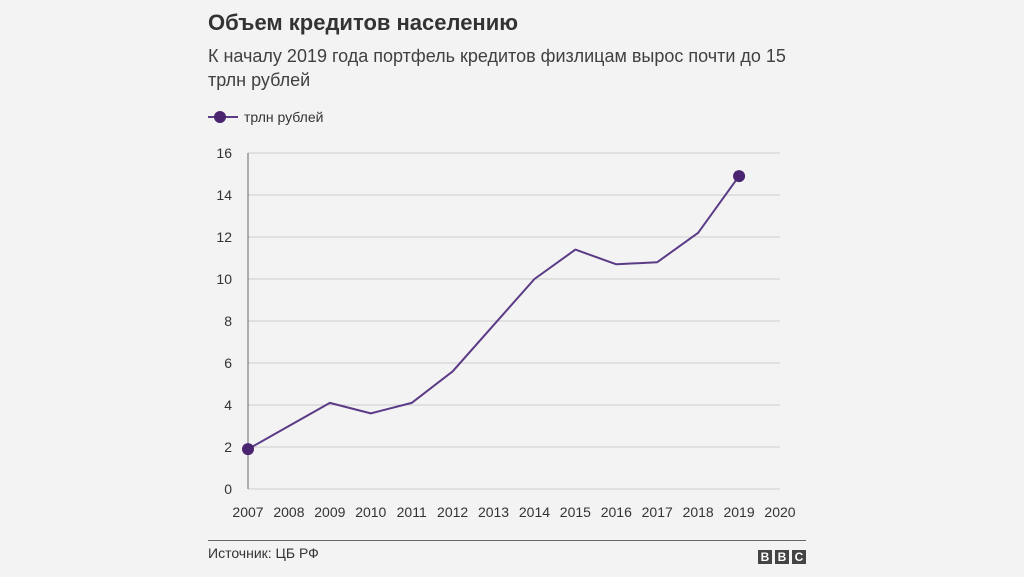 The height and width of the screenshot is (577, 1024). I want to click on legend-label: трлн рублей, so click(284, 117).